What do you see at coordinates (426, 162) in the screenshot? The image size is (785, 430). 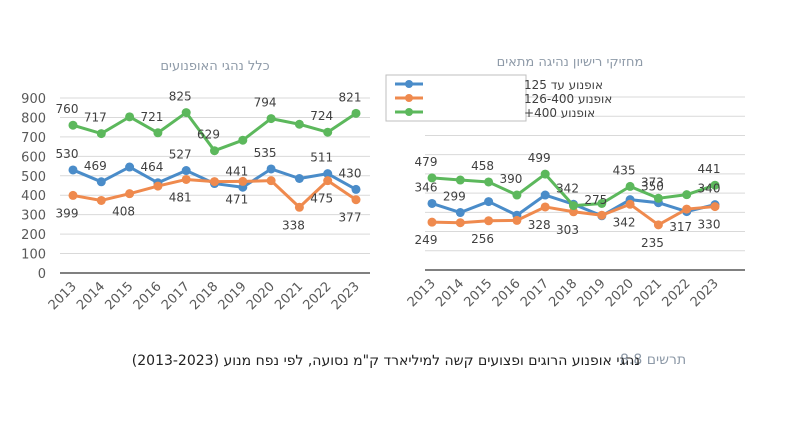 I see `data-label: 479` at bounding box center [426, 162].